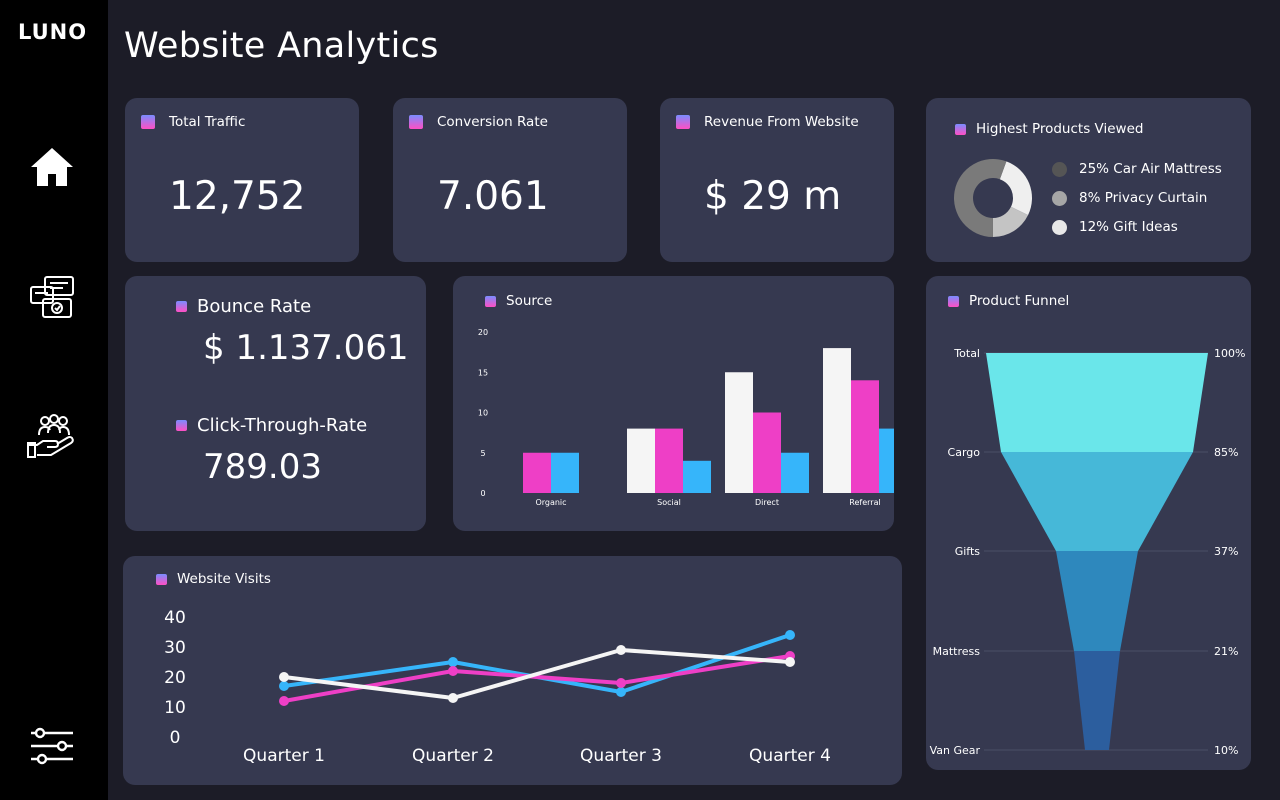 This screenshot has width=1280, height=800. Describe the element at coordinates (1226, 750) in the screenshot. I see `funnel-stage-value: 10%` at that location.